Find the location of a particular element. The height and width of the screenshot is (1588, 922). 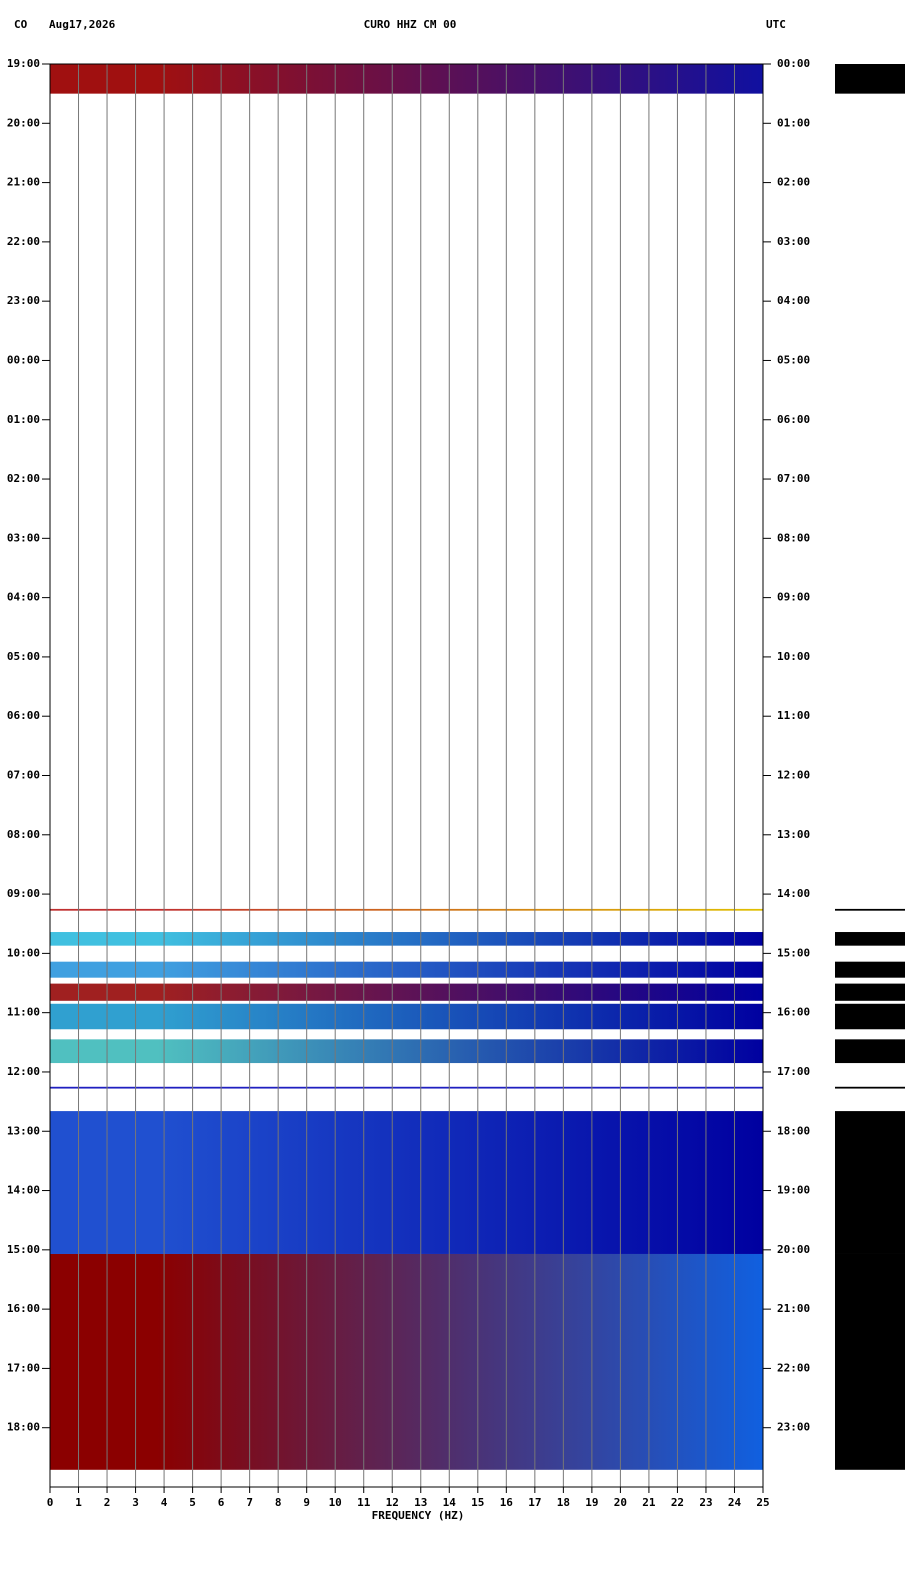

y-tick-label: 22:00 is located at coordinates (23, 241).